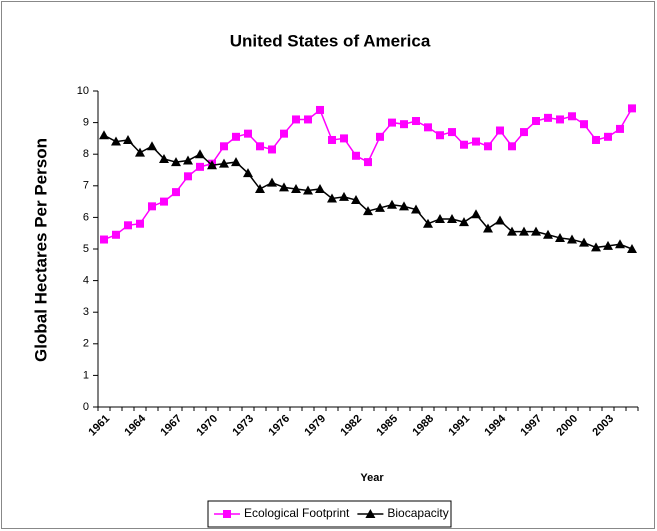 The height and width of the screenshot is (531, 657). I want to click on y-tick-label: 9, so click(86, 123).